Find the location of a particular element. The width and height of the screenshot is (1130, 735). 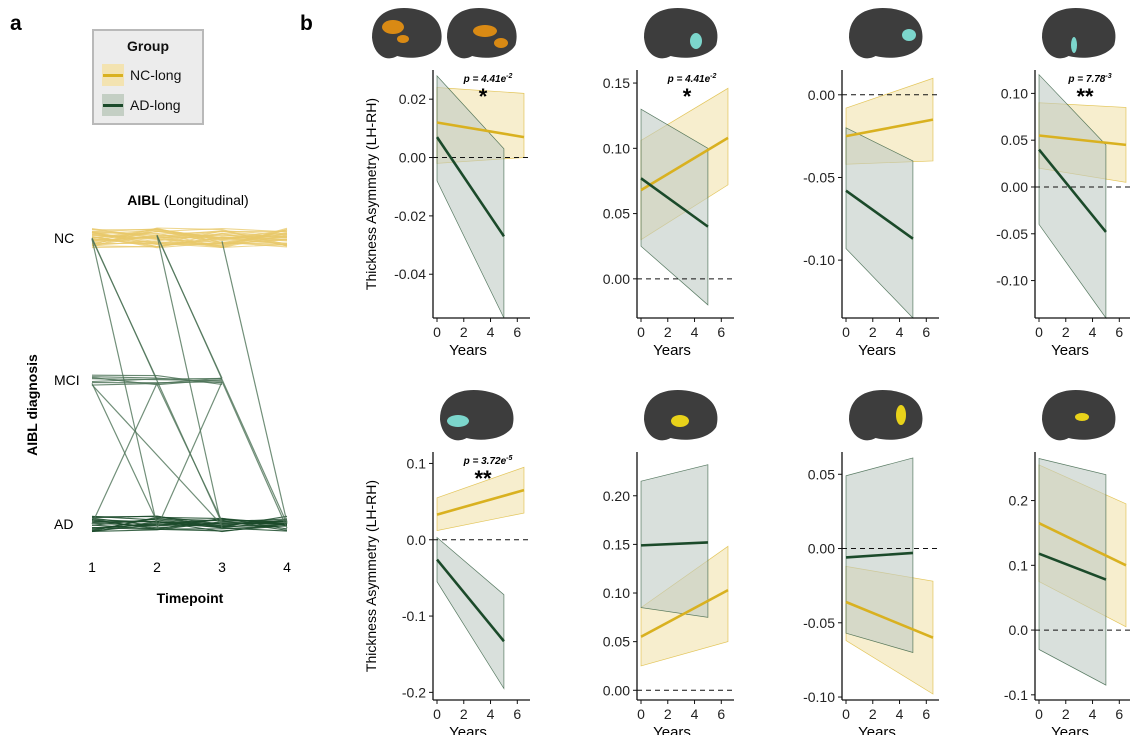

y-tick-label: 0.02 is located at coordinates (412, 99).